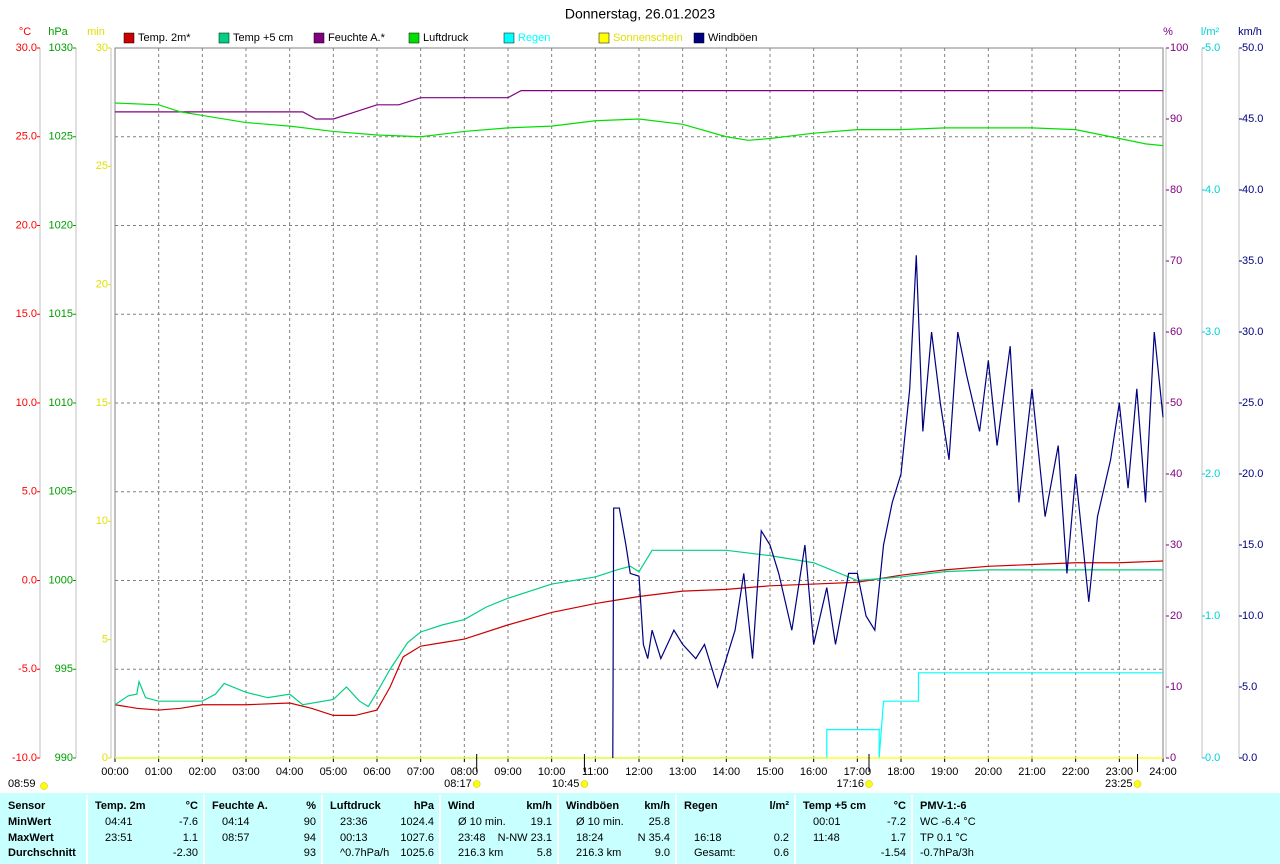 The image size is (1280, 864). Describe the element at coordinates (541, 822) in the screenshot. I see `cell-value: 19.1` at that location.